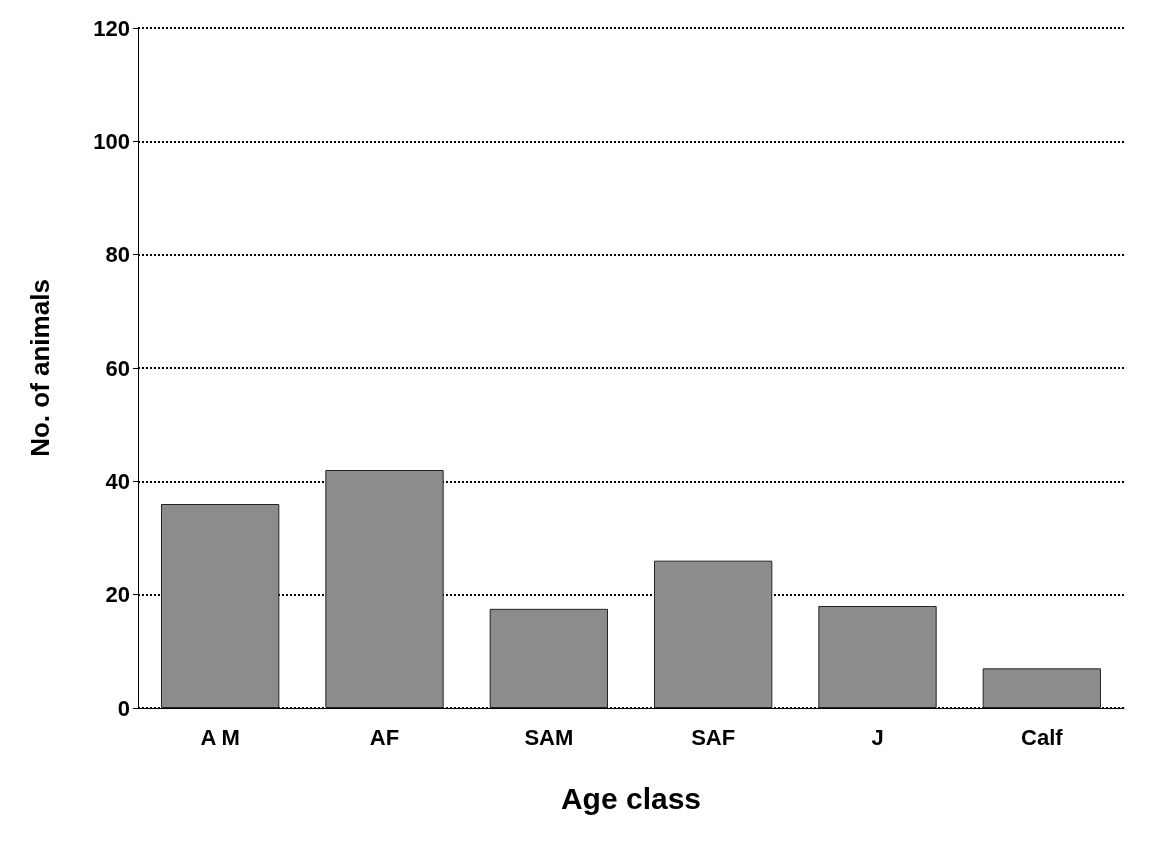 Image resolution: width=1152 pixels, height=846 pixels. Describe the element at coordinates (111, 141) in the screenshot. I see `y-tick-label: 100` at that location.